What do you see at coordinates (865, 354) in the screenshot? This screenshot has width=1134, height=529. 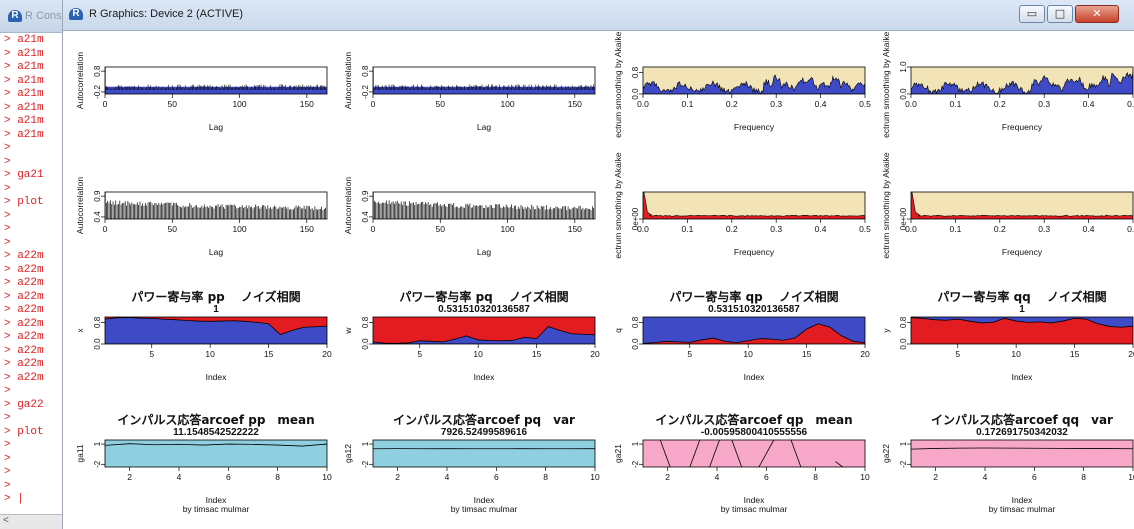 I see `x-tick-label: 20` at bounding box center [865, 354].